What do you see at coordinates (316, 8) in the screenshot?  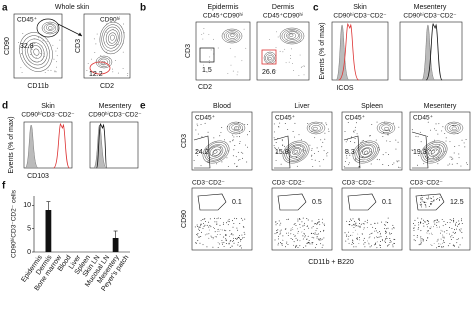 I see `panel-letter: c` at bounding box center [316, 8].